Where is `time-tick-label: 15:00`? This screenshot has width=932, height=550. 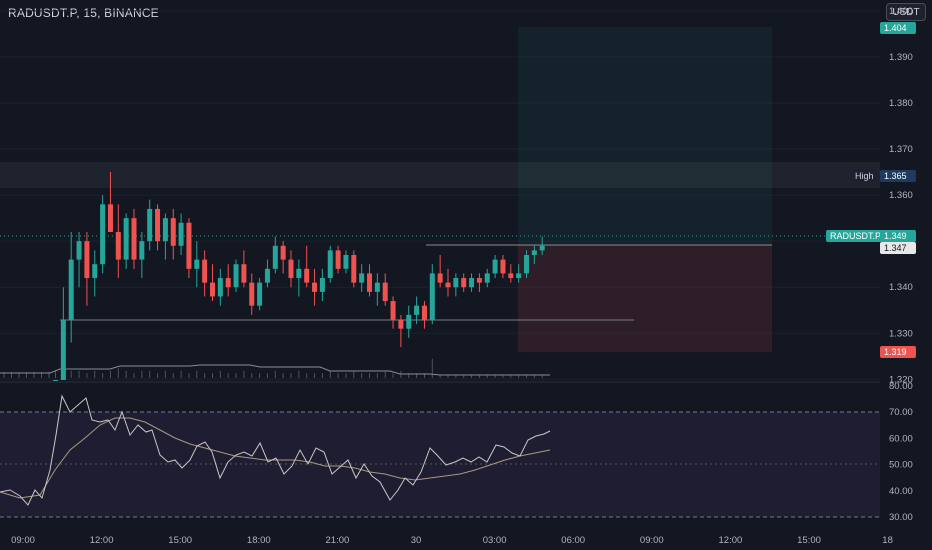
time-tick-label: 15:00 is located at coordinates (180, 540).